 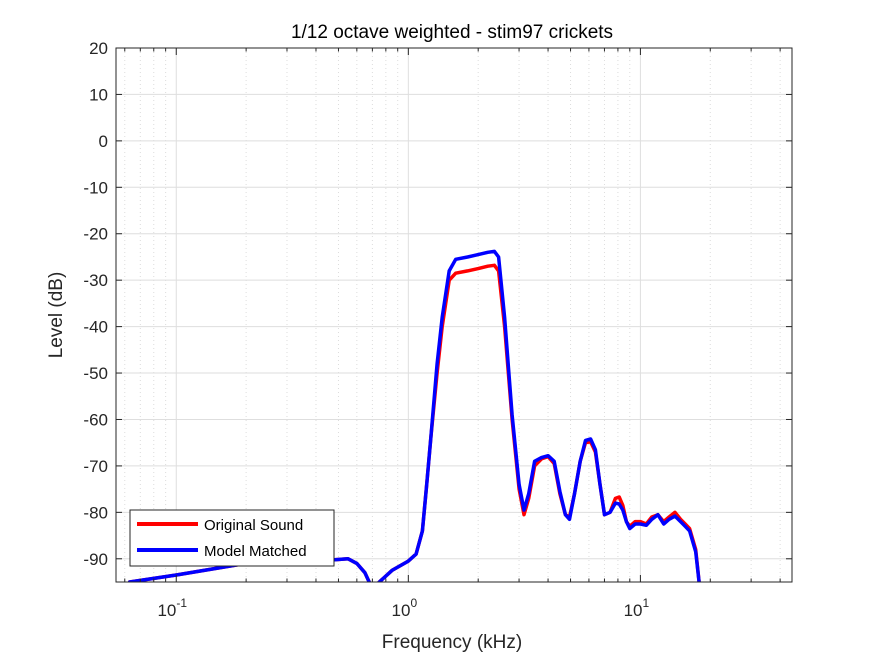 I want to click on y-tick-label: -20, so click(x=95, y=234).